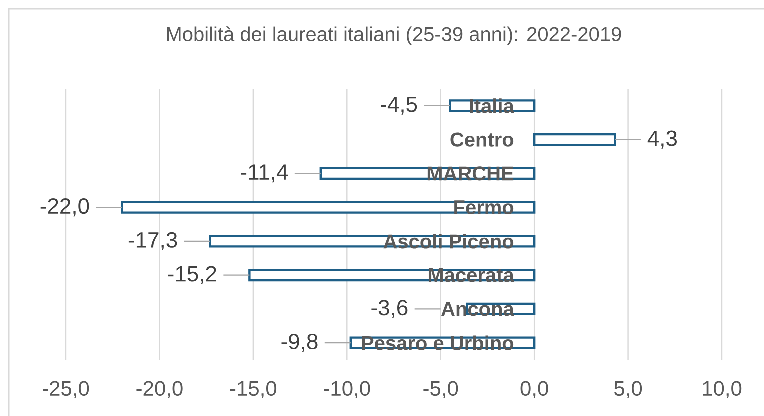 The width and height of the screenshot is (764, 416). I want to click on data-label: -9,8, so click(300, 343).